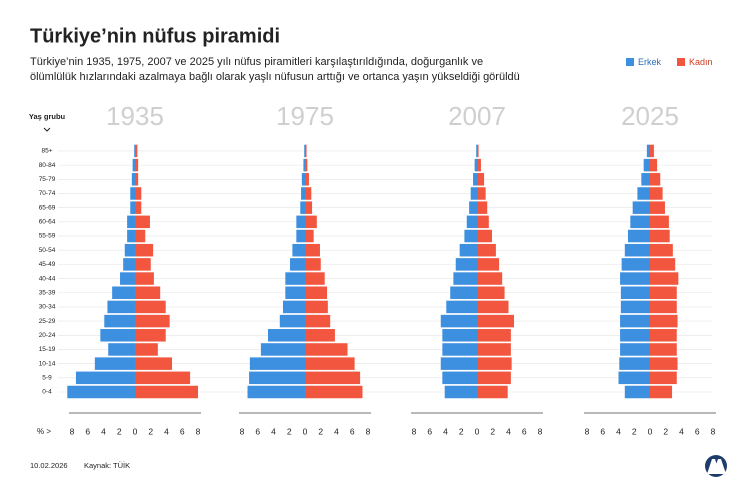 This screenshot has height=500, width=750. I want to click on y-tick-label: 0-4, so click(47, 392).